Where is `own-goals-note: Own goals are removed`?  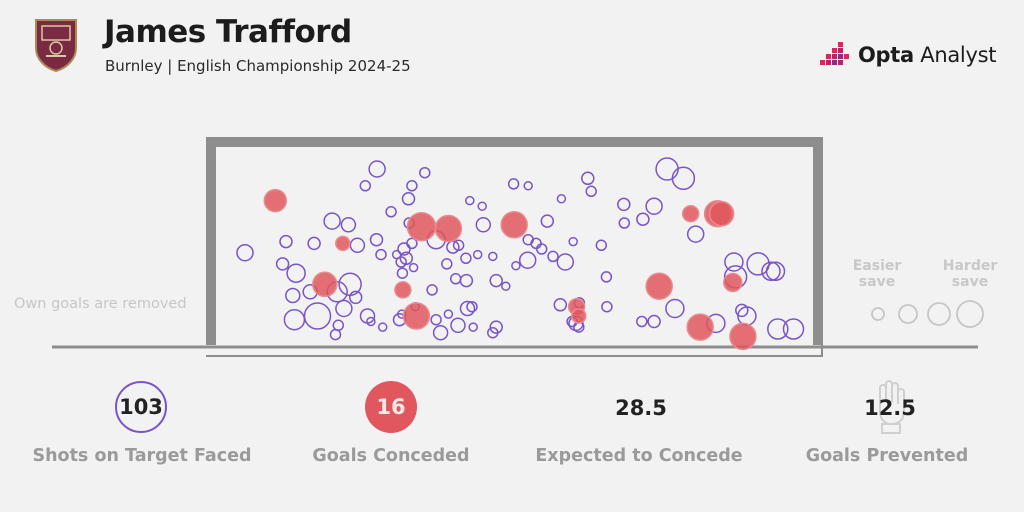
own-goals-note: Own goals are removed is located at coordinates (100, 304).